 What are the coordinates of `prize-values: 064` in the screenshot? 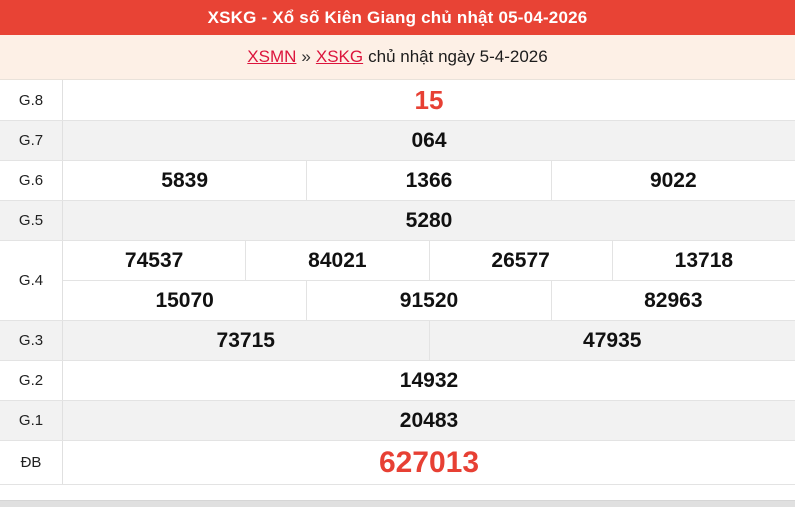 It's located at (429, 140).